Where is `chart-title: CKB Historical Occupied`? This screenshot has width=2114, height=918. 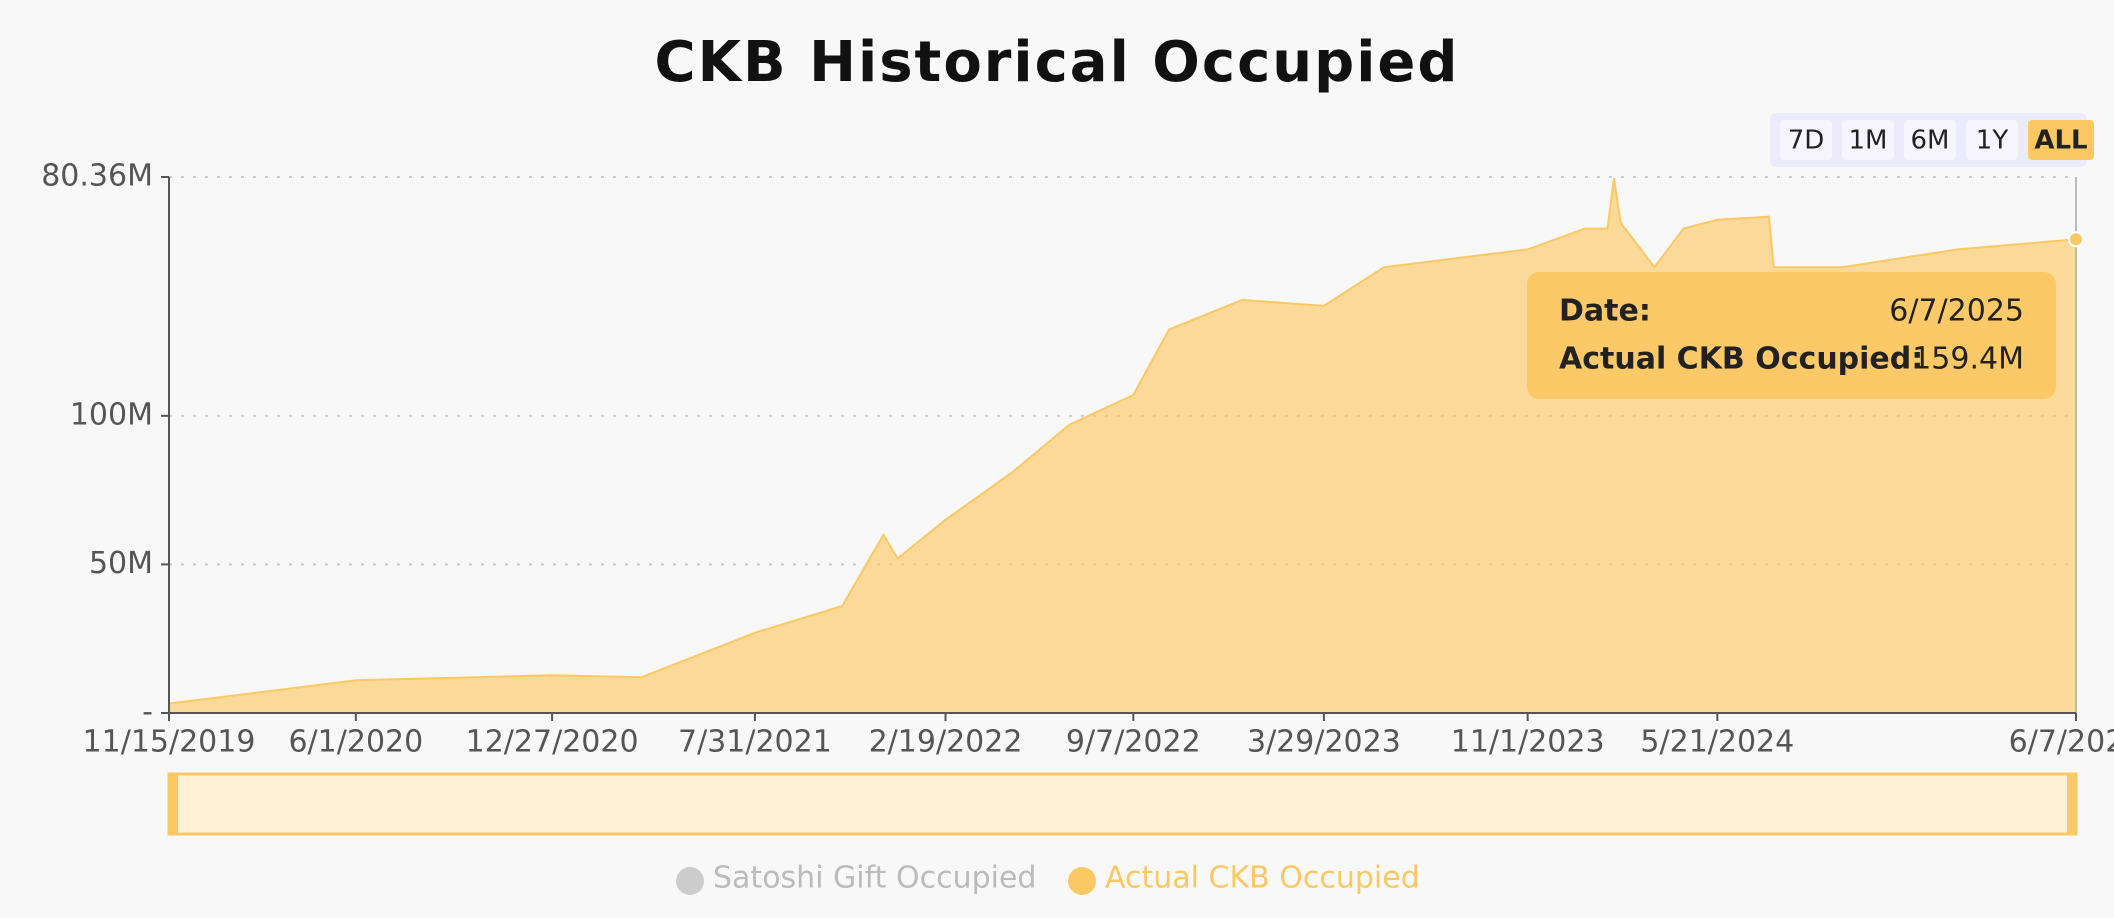
chart-title: CKB Historical Occupied is located at coordinates (1056, 62).